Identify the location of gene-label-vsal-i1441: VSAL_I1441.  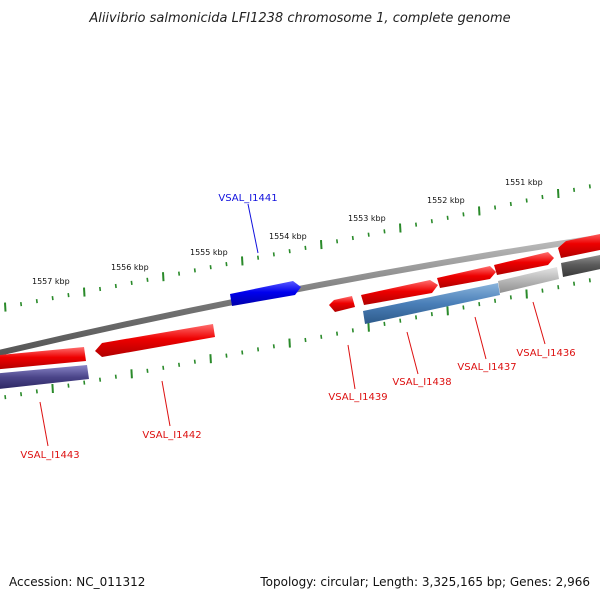
(247, 198).